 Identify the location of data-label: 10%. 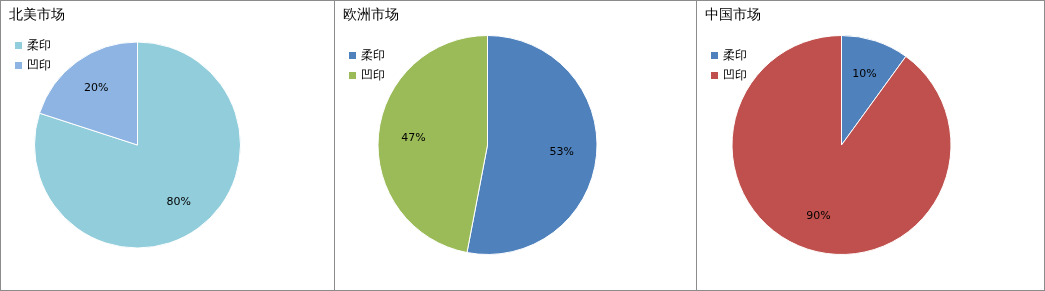
(864, 74).